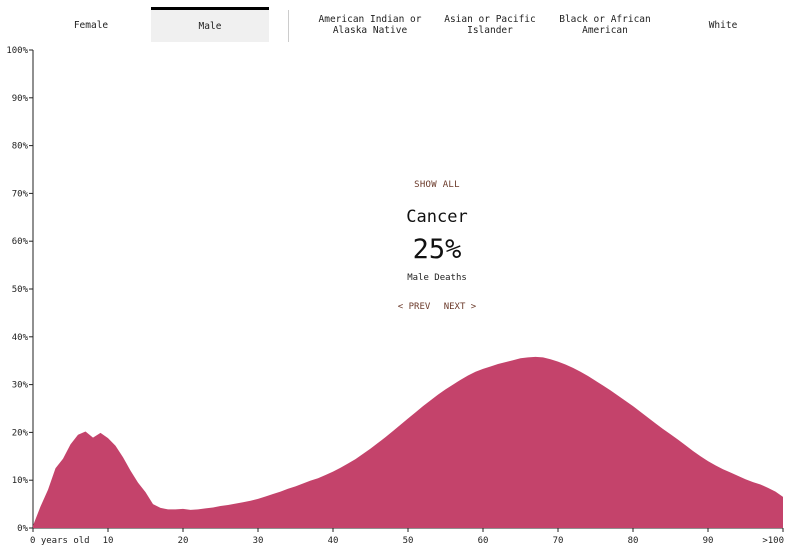 The height and width of the screenshot is (552, 800). Describe the element at coordinates (20, 99) in the screenshot. I see `y-tick-label: 90%` at that location.